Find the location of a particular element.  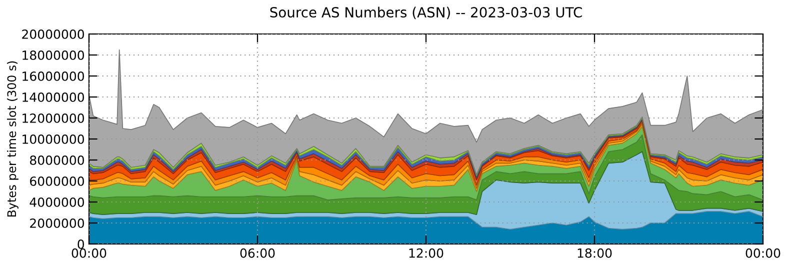

y-tick-label: 20000000 is located at coordinates (53, 34).